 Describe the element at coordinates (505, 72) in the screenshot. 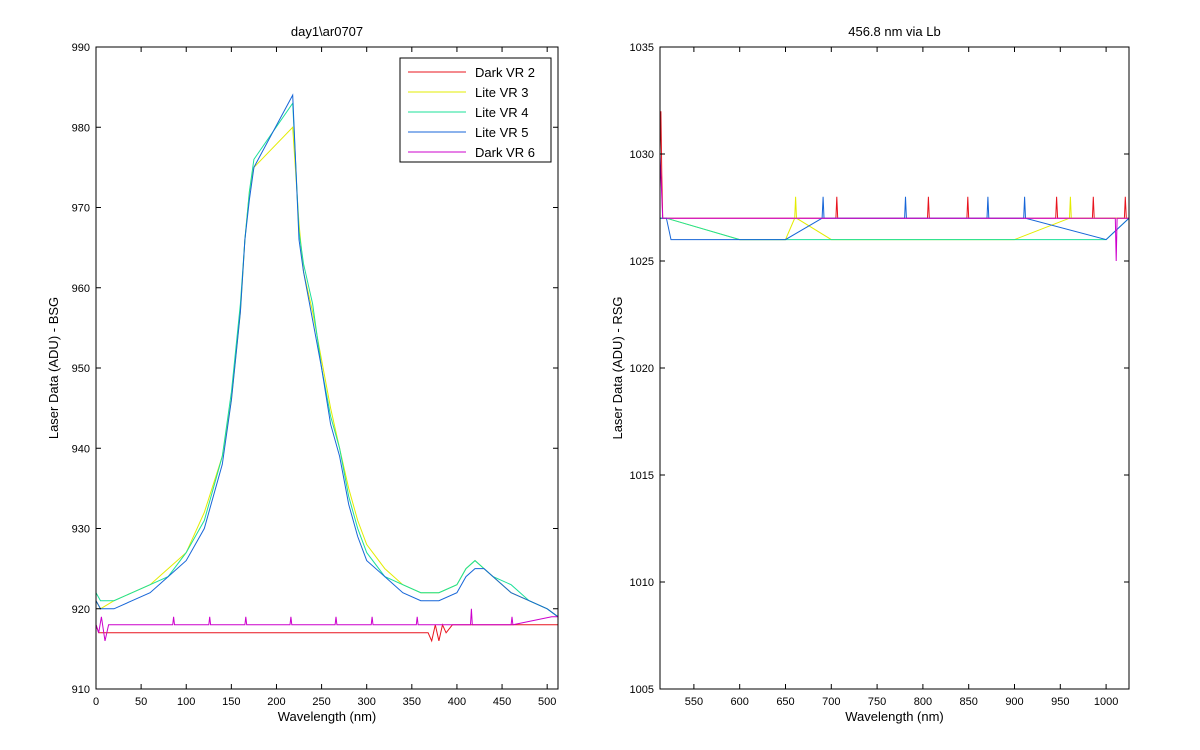

I see `legend-entry: Dark VR 2` at that location.